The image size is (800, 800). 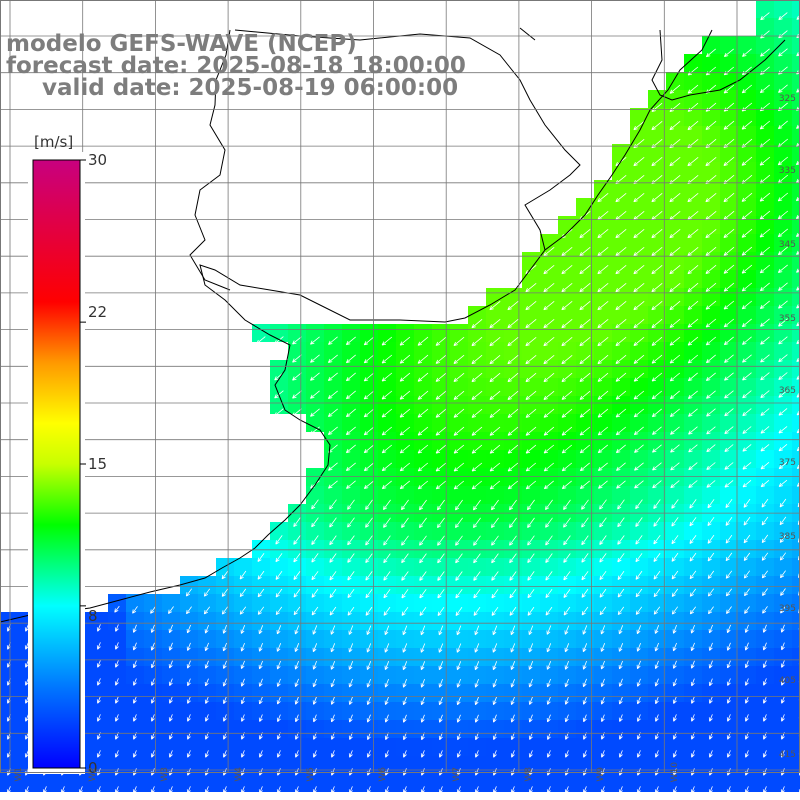 I want to click on colorbar-label-0: 0, so click(x=93, y=768).